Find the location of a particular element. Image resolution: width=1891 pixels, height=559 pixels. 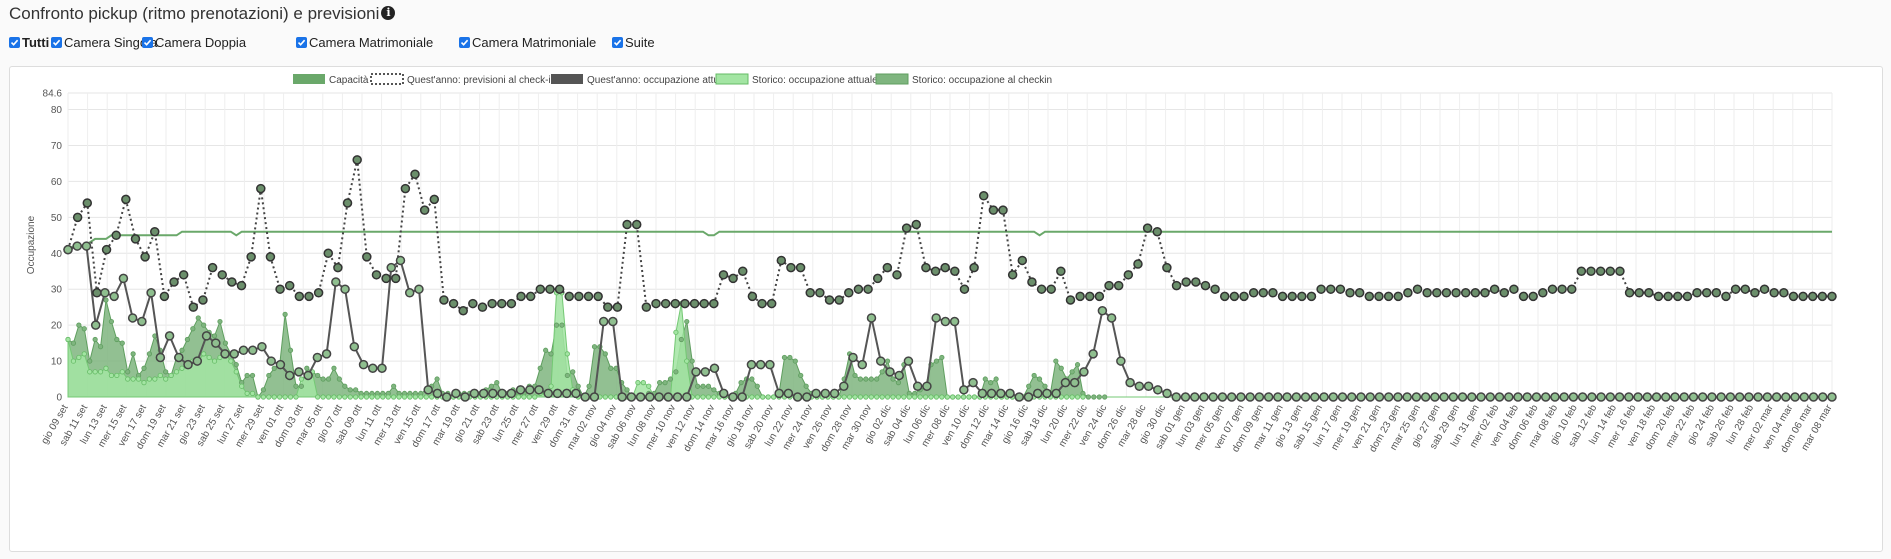

filter-label: Camera Singola is located at coordinates (111, 42).